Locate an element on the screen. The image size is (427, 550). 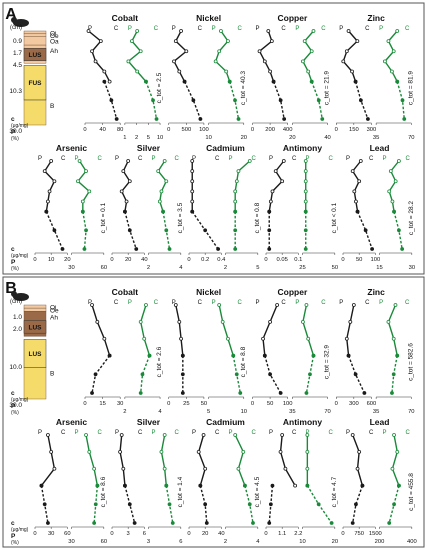
soil-layer-box is located at coordinates (35, 83).